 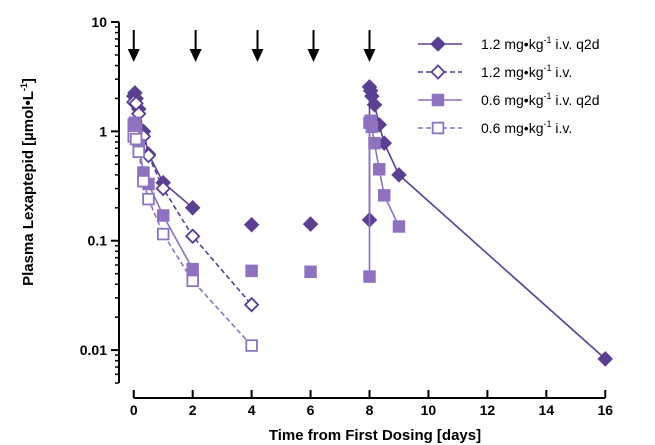 What do you see at coordinates (103, 131) in the screenshot?
I see `y-tick-label: 1` at bounding box center [103, 131].